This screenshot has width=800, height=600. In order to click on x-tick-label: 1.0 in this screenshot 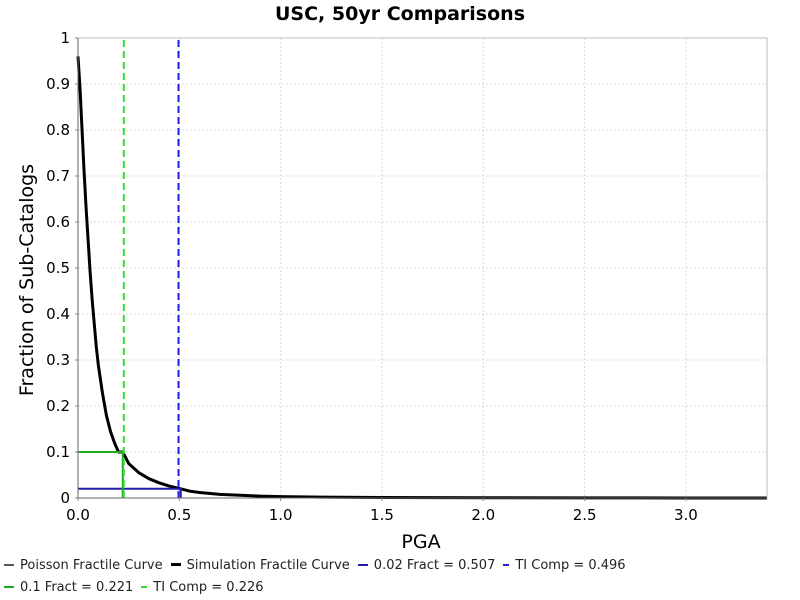, I will do `click(281, 515)`.